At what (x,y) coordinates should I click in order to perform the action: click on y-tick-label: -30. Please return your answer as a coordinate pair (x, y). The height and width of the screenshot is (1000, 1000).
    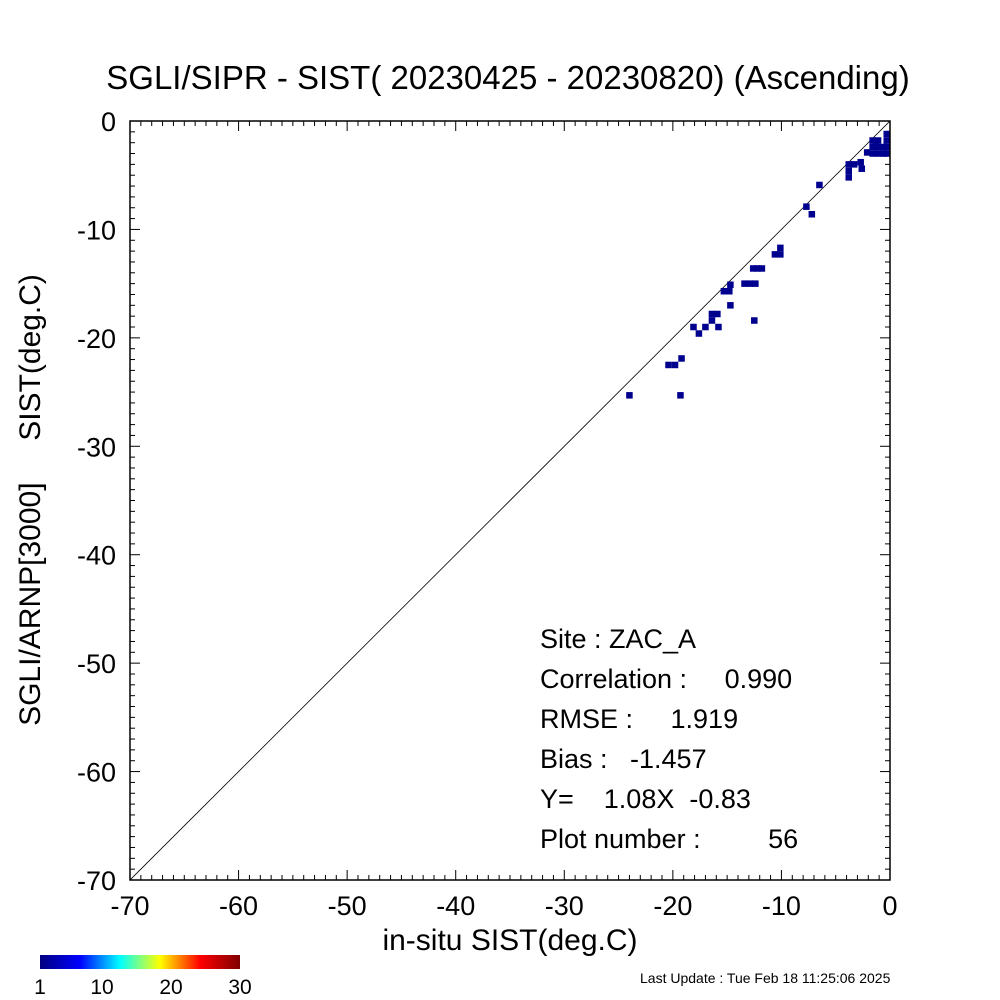
    Looking at the image, I should click on (96, 447).